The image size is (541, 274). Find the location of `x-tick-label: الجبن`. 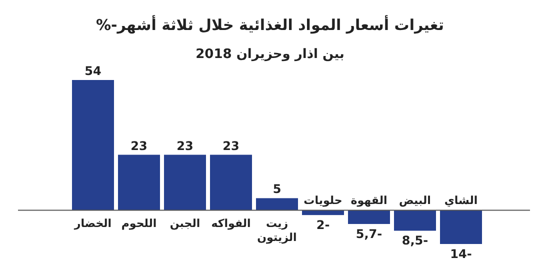

x-tick-label: الجبن is located at coordinates (185, 223).